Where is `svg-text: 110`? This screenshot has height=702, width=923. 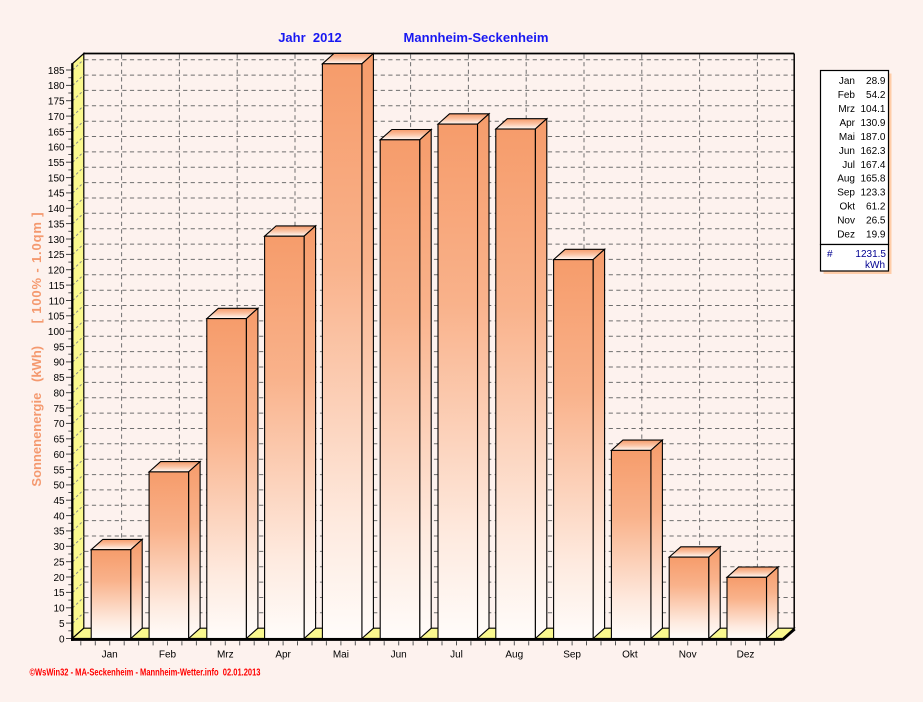
svg-text: 110 is located at coordinates (57, 301).